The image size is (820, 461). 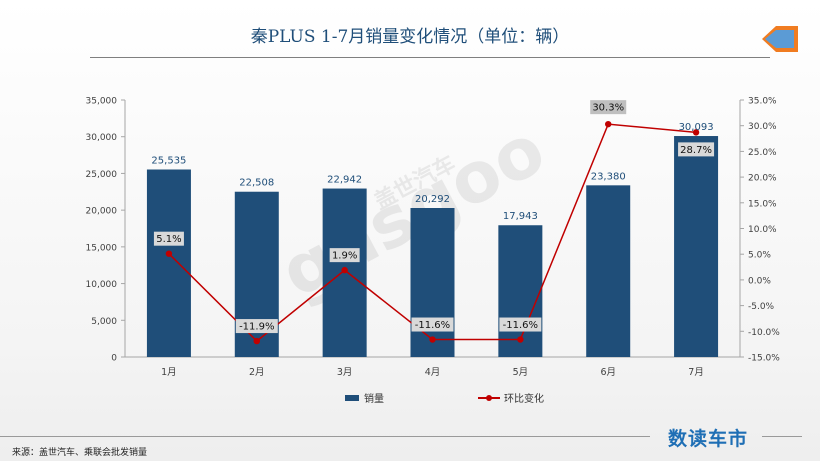 I want to click on chart-title: 秦PLUS 1-7月销量变化情况（单位：辆）, so click(x=410, y=37).